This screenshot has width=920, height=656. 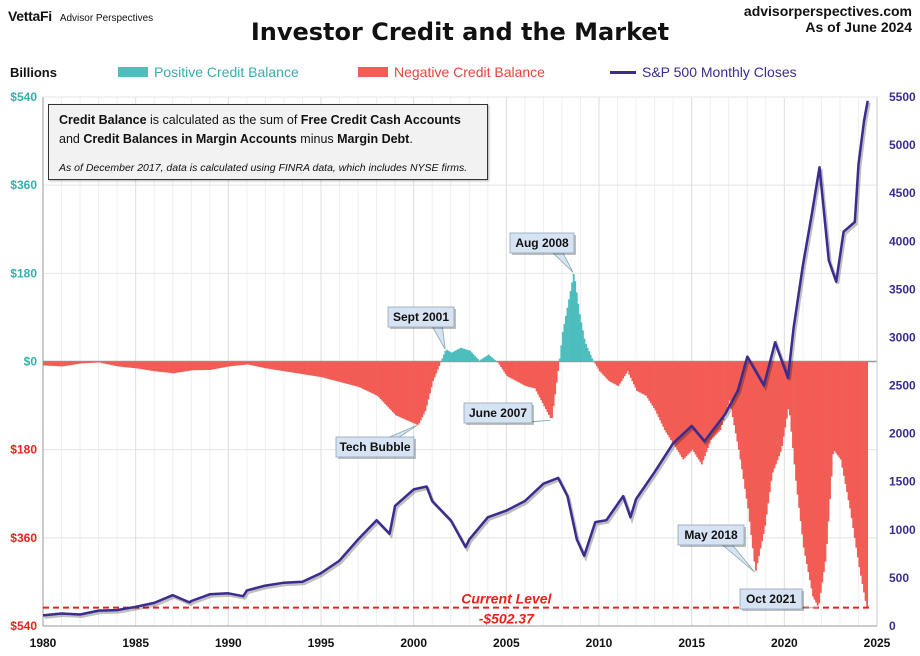 I want to click on info-bold: Margin Debt, so click(x=373, y=139).